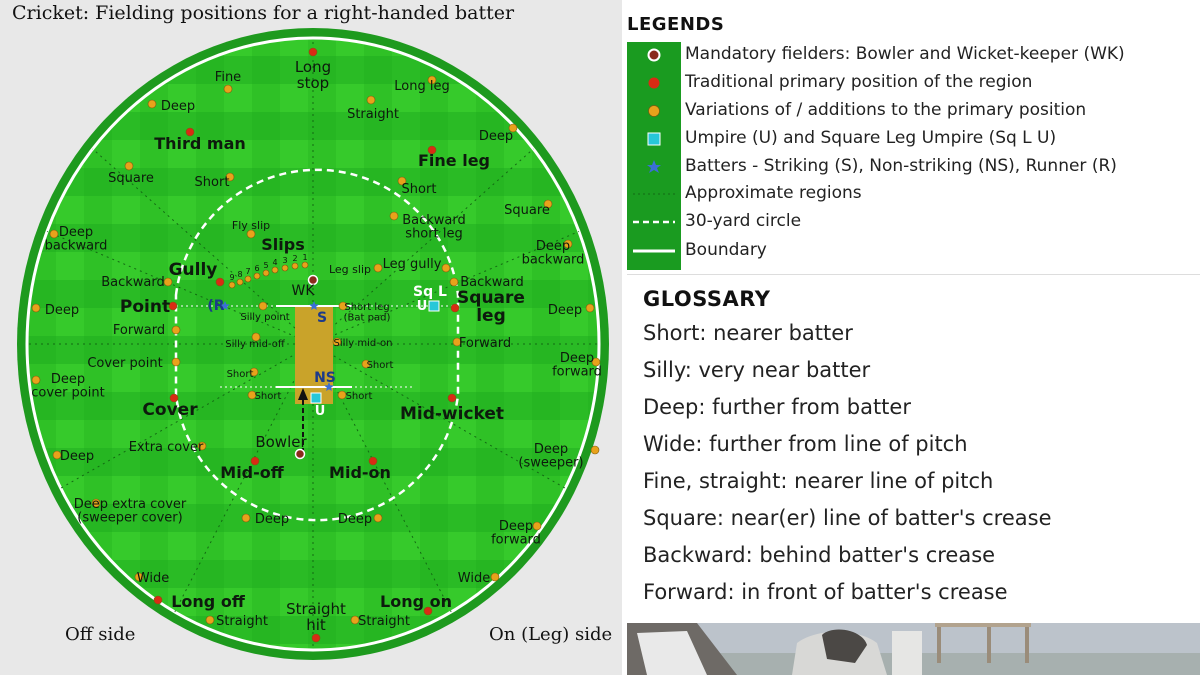 This screenshot has height=675, width=1200. What do you see at coordinates (36, 380) in the screenshot?
I see `deep-cover-point-marker` at bounding box center [36, 380].